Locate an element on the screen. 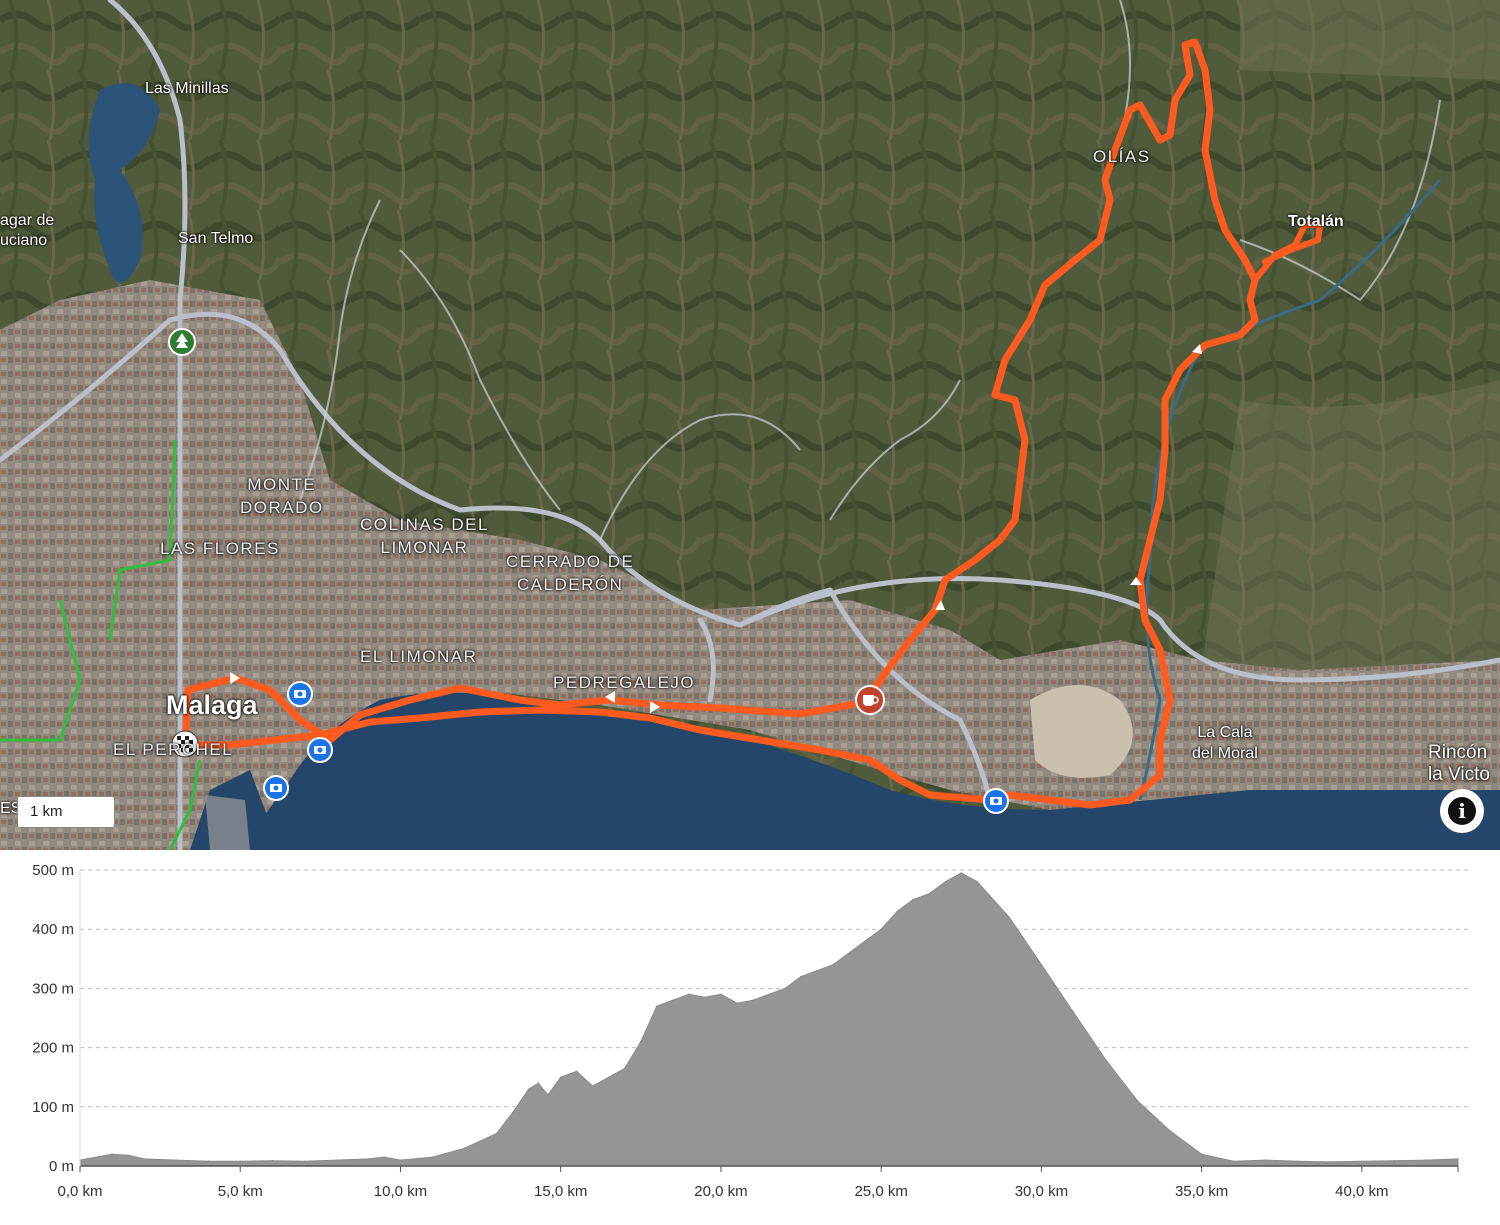 Image resolution: width=1500 pixels, height=1225 pixels. x-tick-label: 15,0 km is located at coordinates (560, 1191).